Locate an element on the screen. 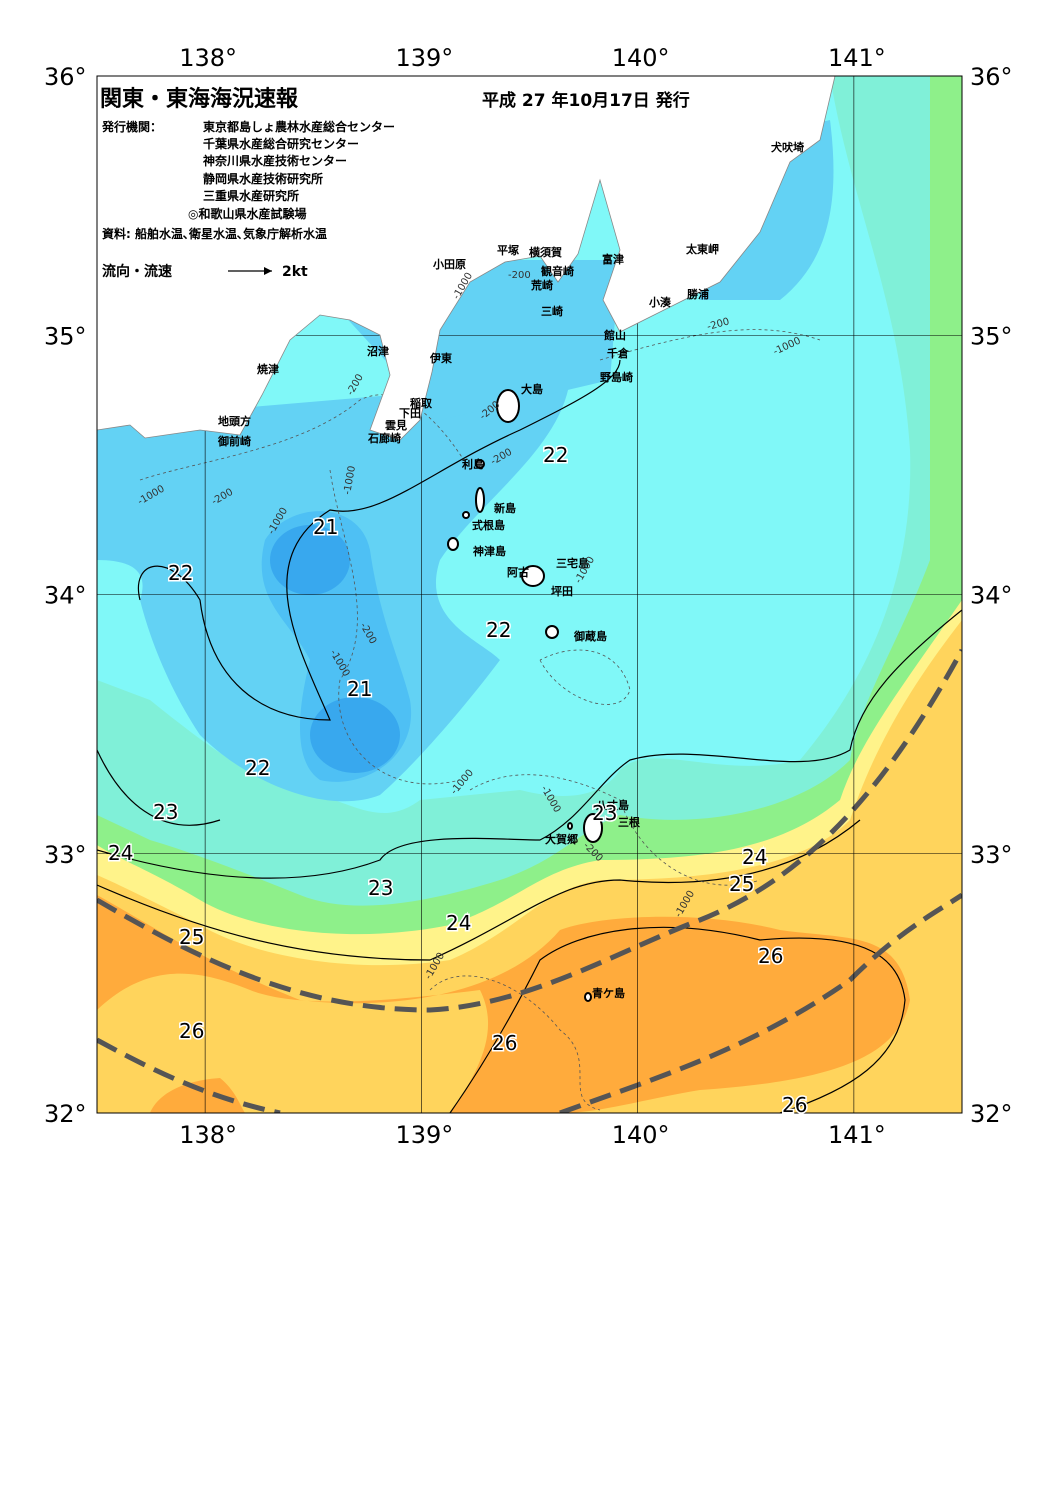  publisher: 千葉県水産総合研究センター is located at coordinates (281, 143).